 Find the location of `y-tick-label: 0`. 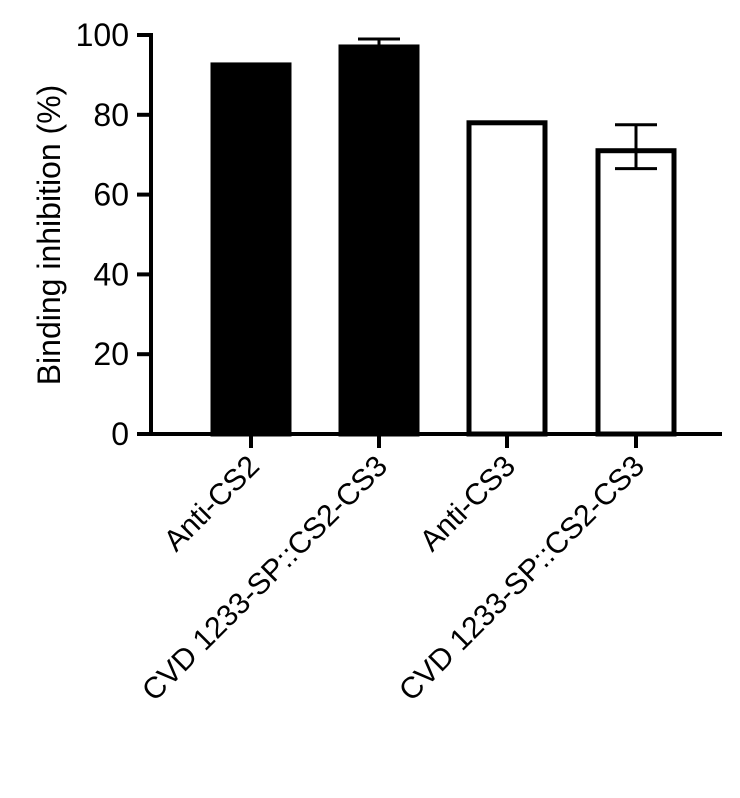

y-tick-label: 0 is located at coordinates (120, 434).